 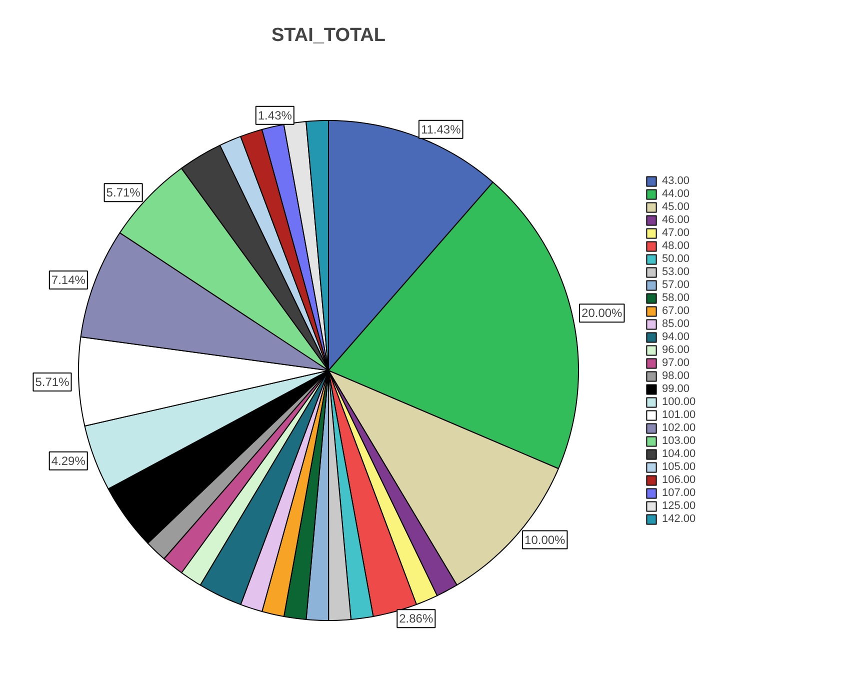 I want to click on legend-label: 104.00, so click(x=679, y=454).